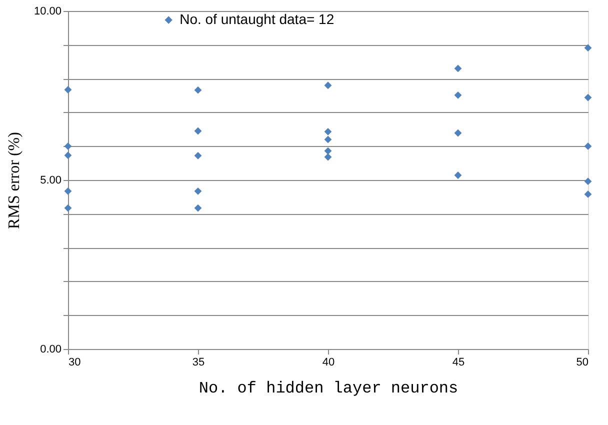  I want to click on y-axis-title: RMS error (%), so click(14, 180).